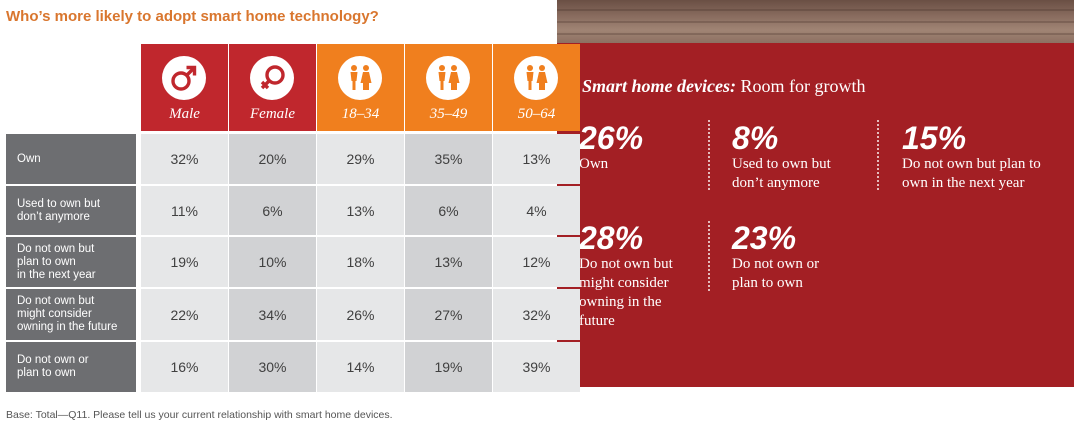 The width and height of the screenshot is (1074, 433). Describe the element at coordinates (624, 283) in the screenshot. I see `stat-description-line: might consider` at that location.